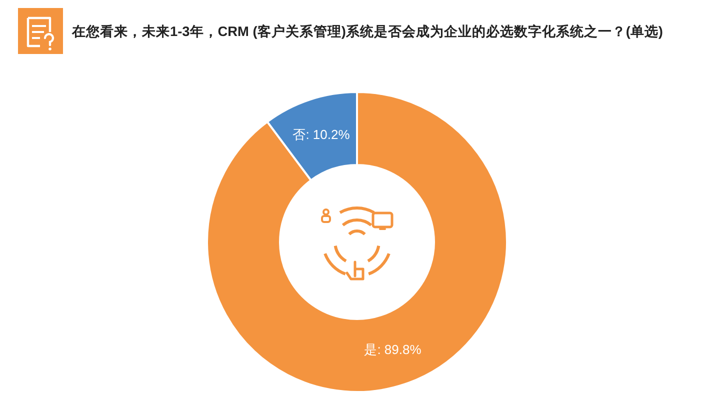 The image size is (716, 414). I want to click on chart-title: 在您看来，未来1-3年，CRM (客户关系管理)系统是否会成为企业的必选数字化系统之一？(单选), so click(367, 31).